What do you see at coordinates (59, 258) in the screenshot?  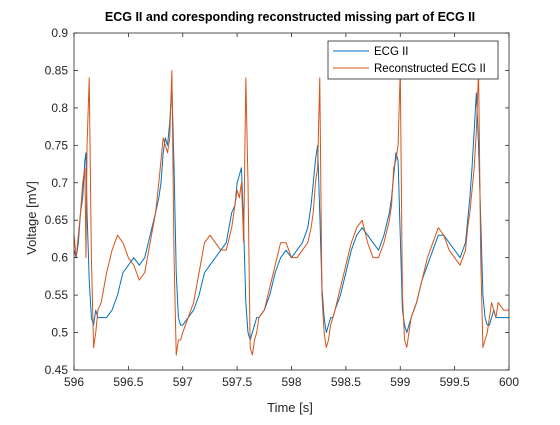 I see `y-tick-label: 0.6` at bounding box center [59, 258].